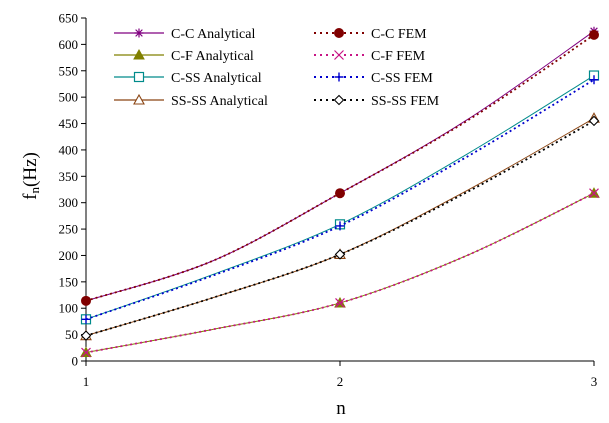 Image resolution: width=609 pixels, height=423 pixels. I want to click on legend-item-ss-ss-fem: SS-SS FEM, so click(377, 101).